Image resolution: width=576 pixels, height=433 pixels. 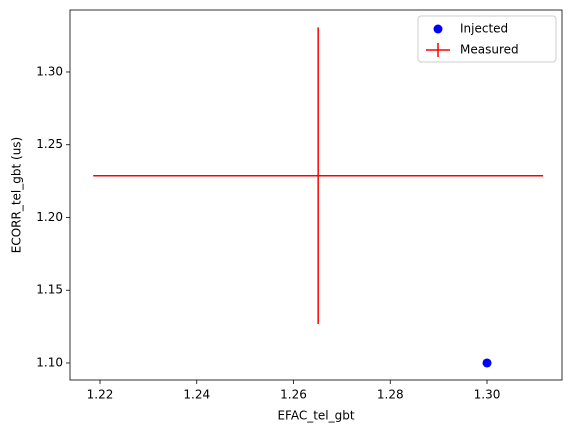 What do you see at coordinates (484, 29) in the screenshot?
I see `legend-label: Injected` at bounding box center [484, 29].